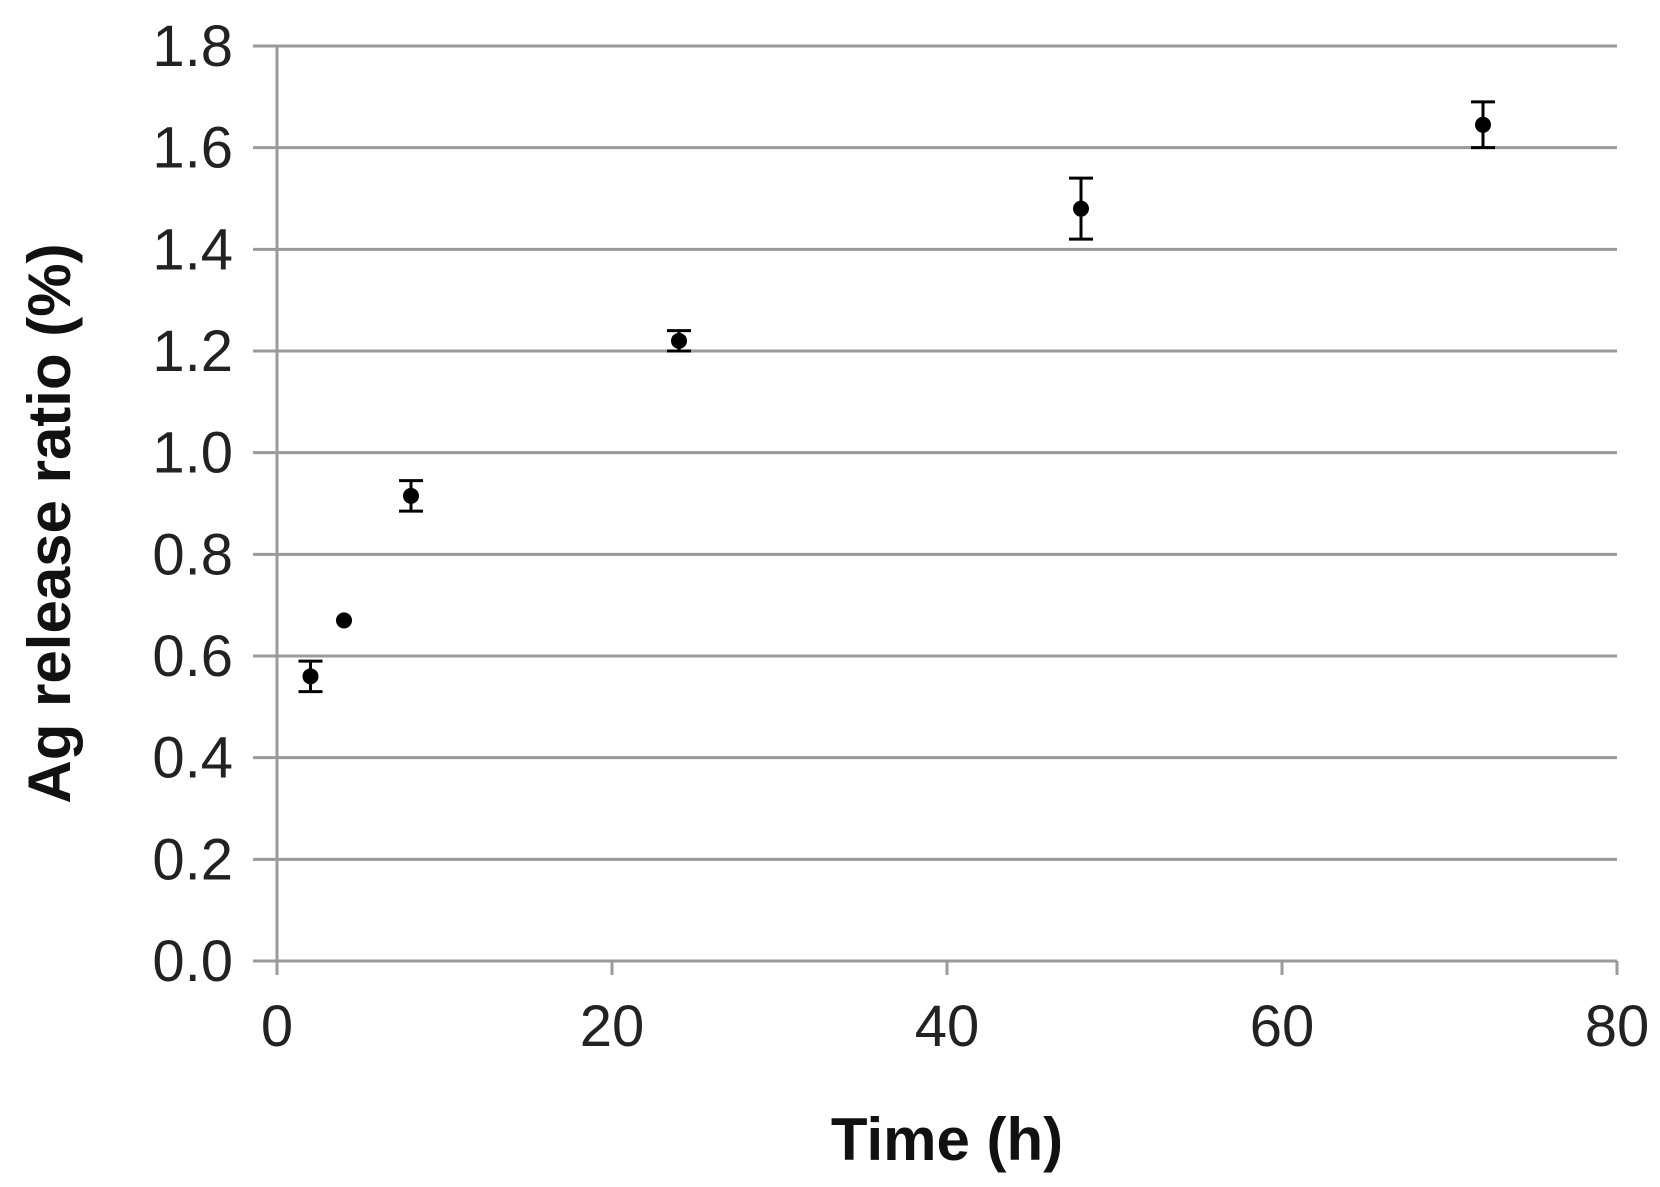  I want to click on y-tick-label: 1.8, so click(192, 46).